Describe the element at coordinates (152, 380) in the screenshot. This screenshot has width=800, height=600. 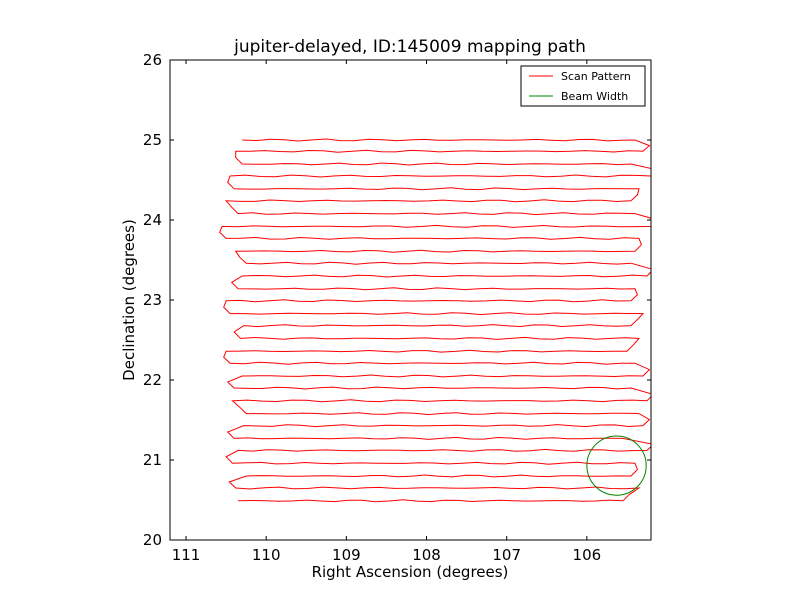
I see `y-tick-label: 22` at that location.